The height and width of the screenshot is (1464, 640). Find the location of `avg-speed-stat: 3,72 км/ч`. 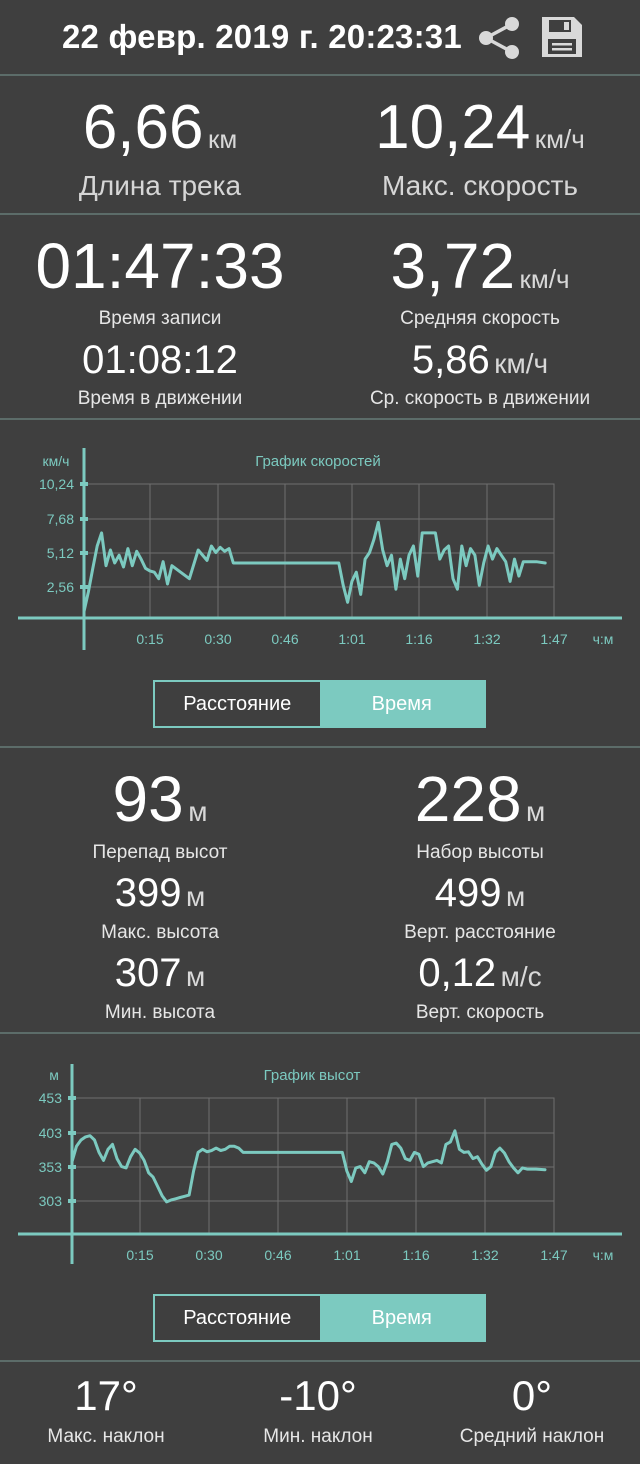

avg-speed-stat: 3,72 км/ч is located at coordinates (480, 266).